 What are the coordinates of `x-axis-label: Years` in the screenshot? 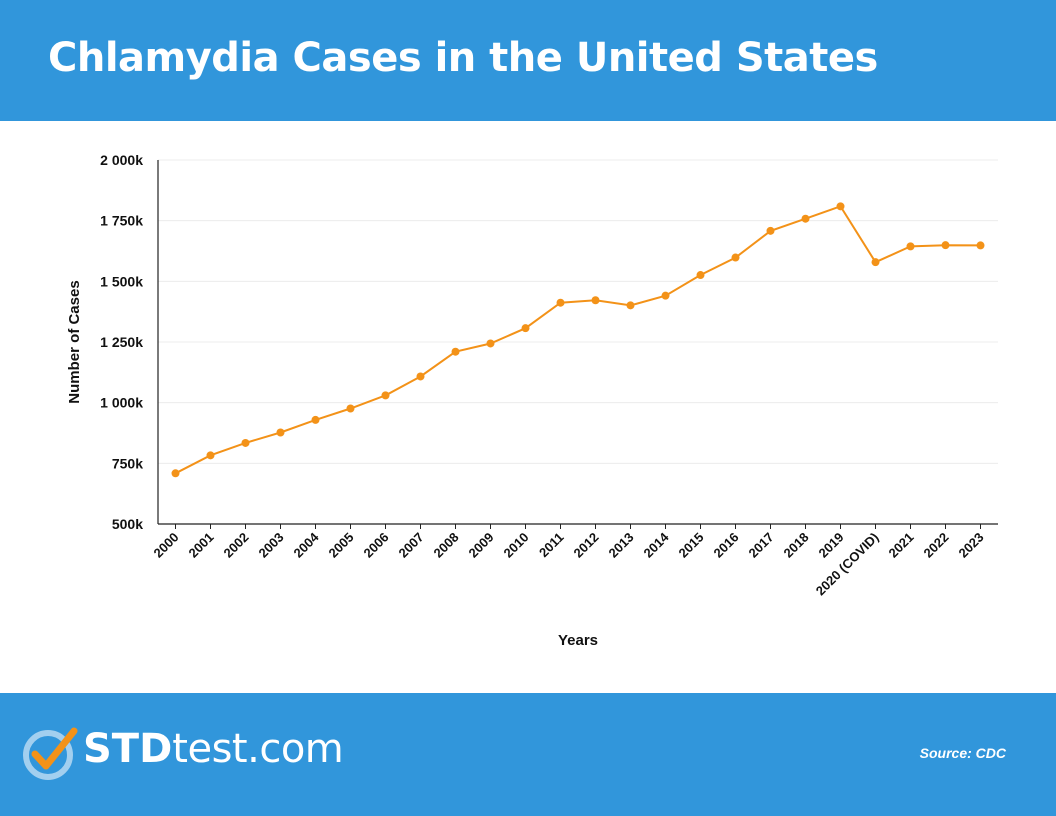 It's located at (578, 640).